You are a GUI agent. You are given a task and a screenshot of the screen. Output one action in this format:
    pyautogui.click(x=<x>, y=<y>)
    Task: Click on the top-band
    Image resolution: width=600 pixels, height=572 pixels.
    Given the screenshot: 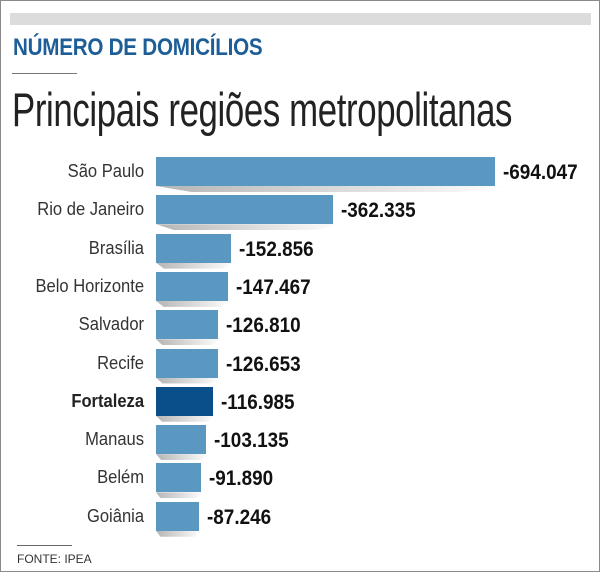 What is the action you would take?
    pyautogui.click(x=300, y=19)
    